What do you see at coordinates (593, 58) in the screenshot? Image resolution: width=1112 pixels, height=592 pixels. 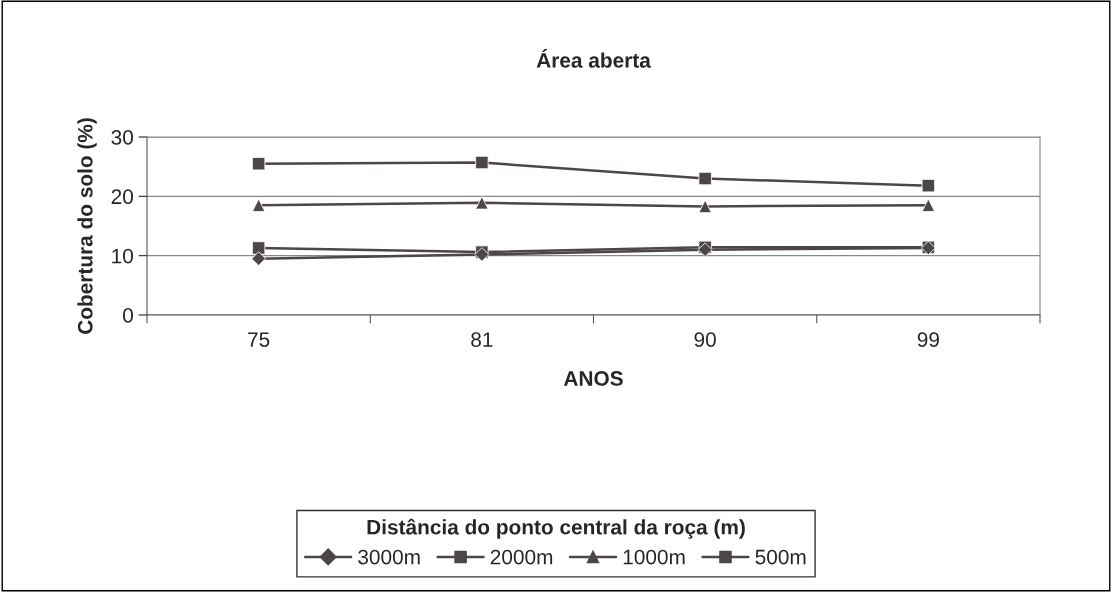 I see `chart-title: Área aberta` at bounding box center [593, 58].